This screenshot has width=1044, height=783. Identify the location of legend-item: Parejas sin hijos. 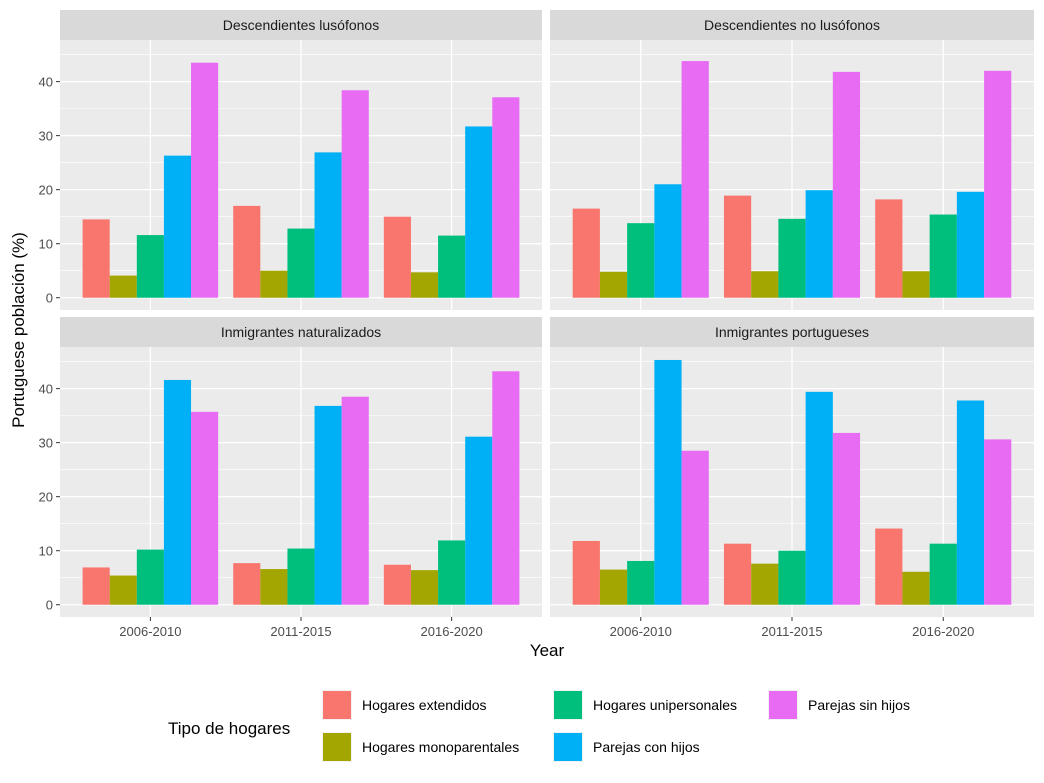
(839, 705).